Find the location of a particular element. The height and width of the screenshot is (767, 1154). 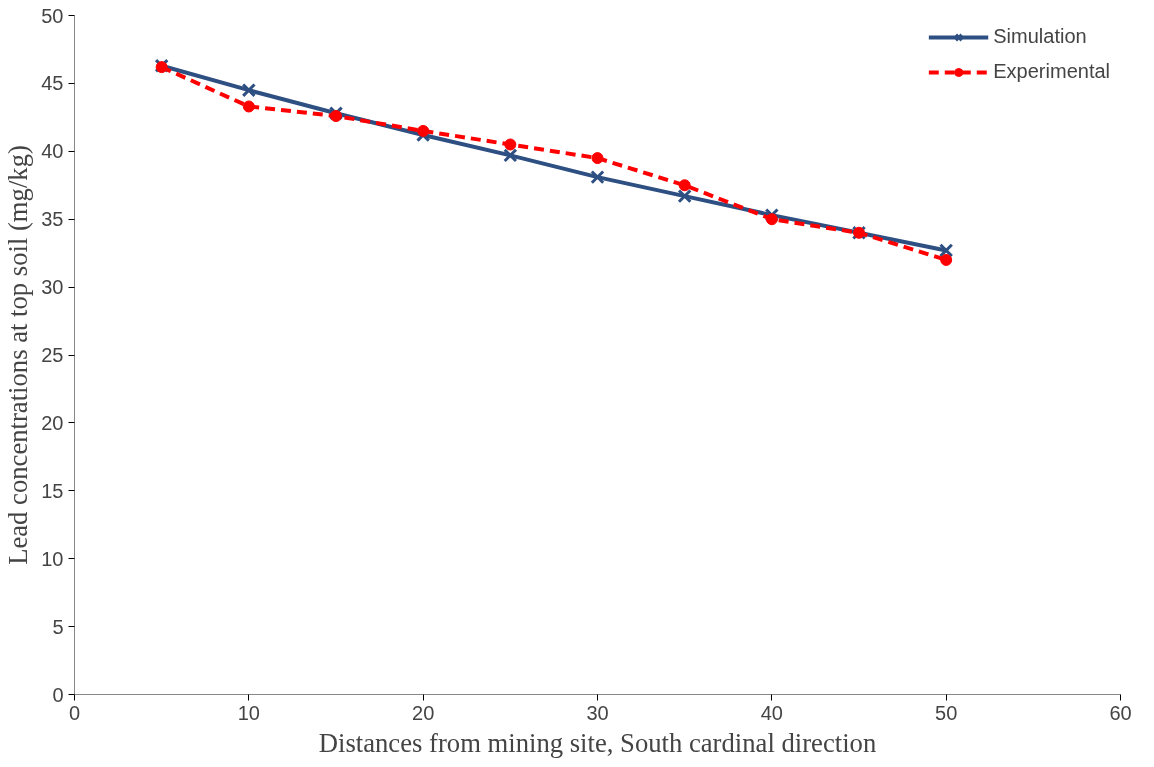

y-tick-label: 10 is located at coordinates (52, 558).